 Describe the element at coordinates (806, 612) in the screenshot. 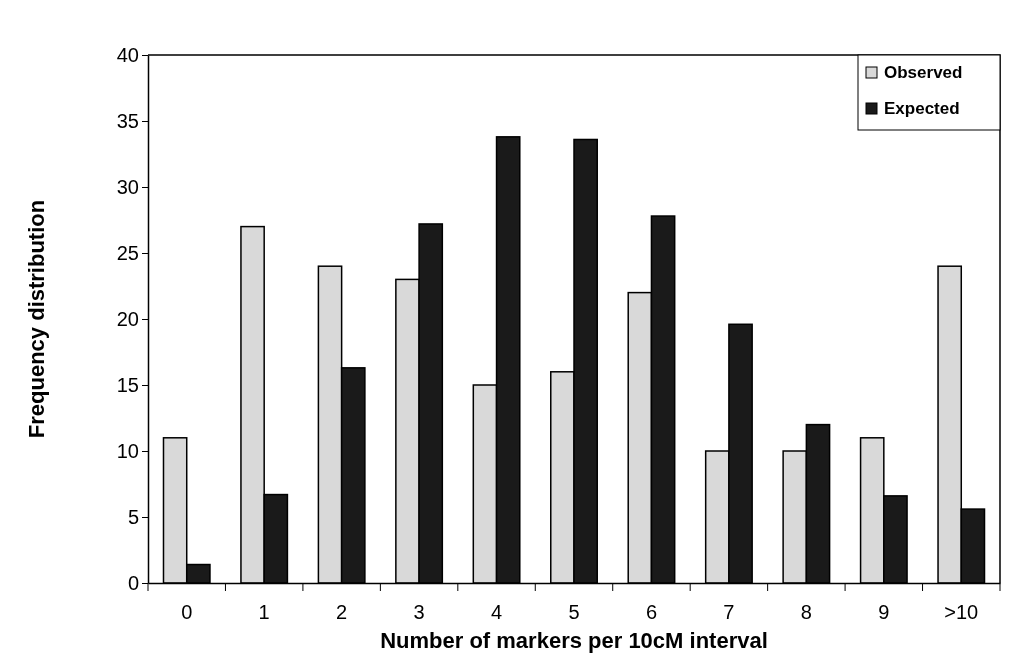

I see `x-tick-label: 8` at that location.